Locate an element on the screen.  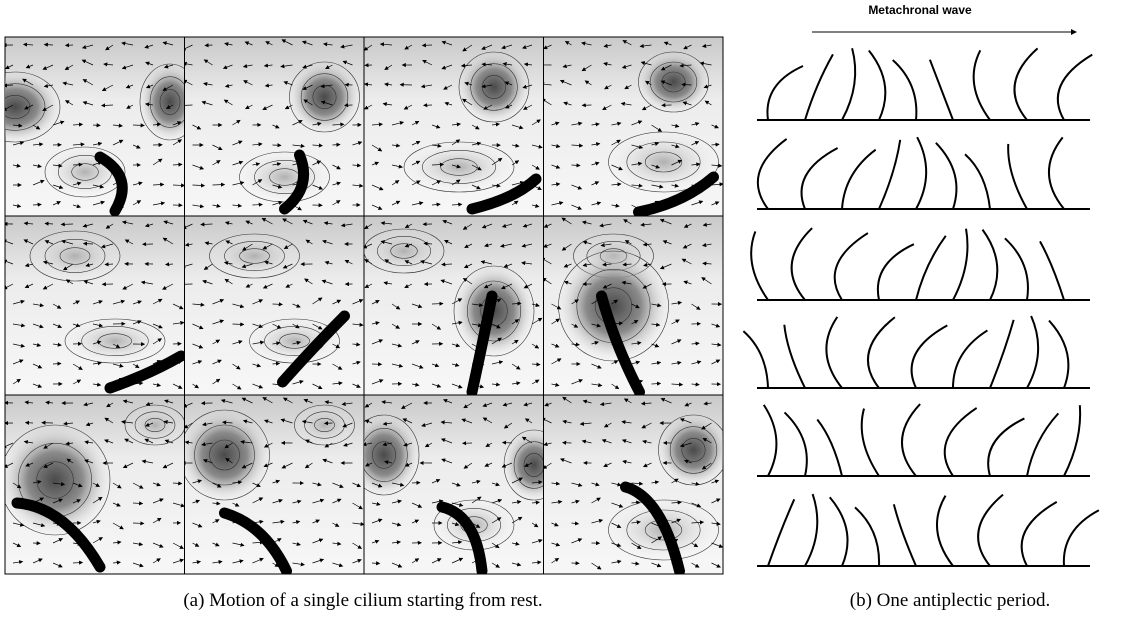
vortex is located at coordinates (162, 102).